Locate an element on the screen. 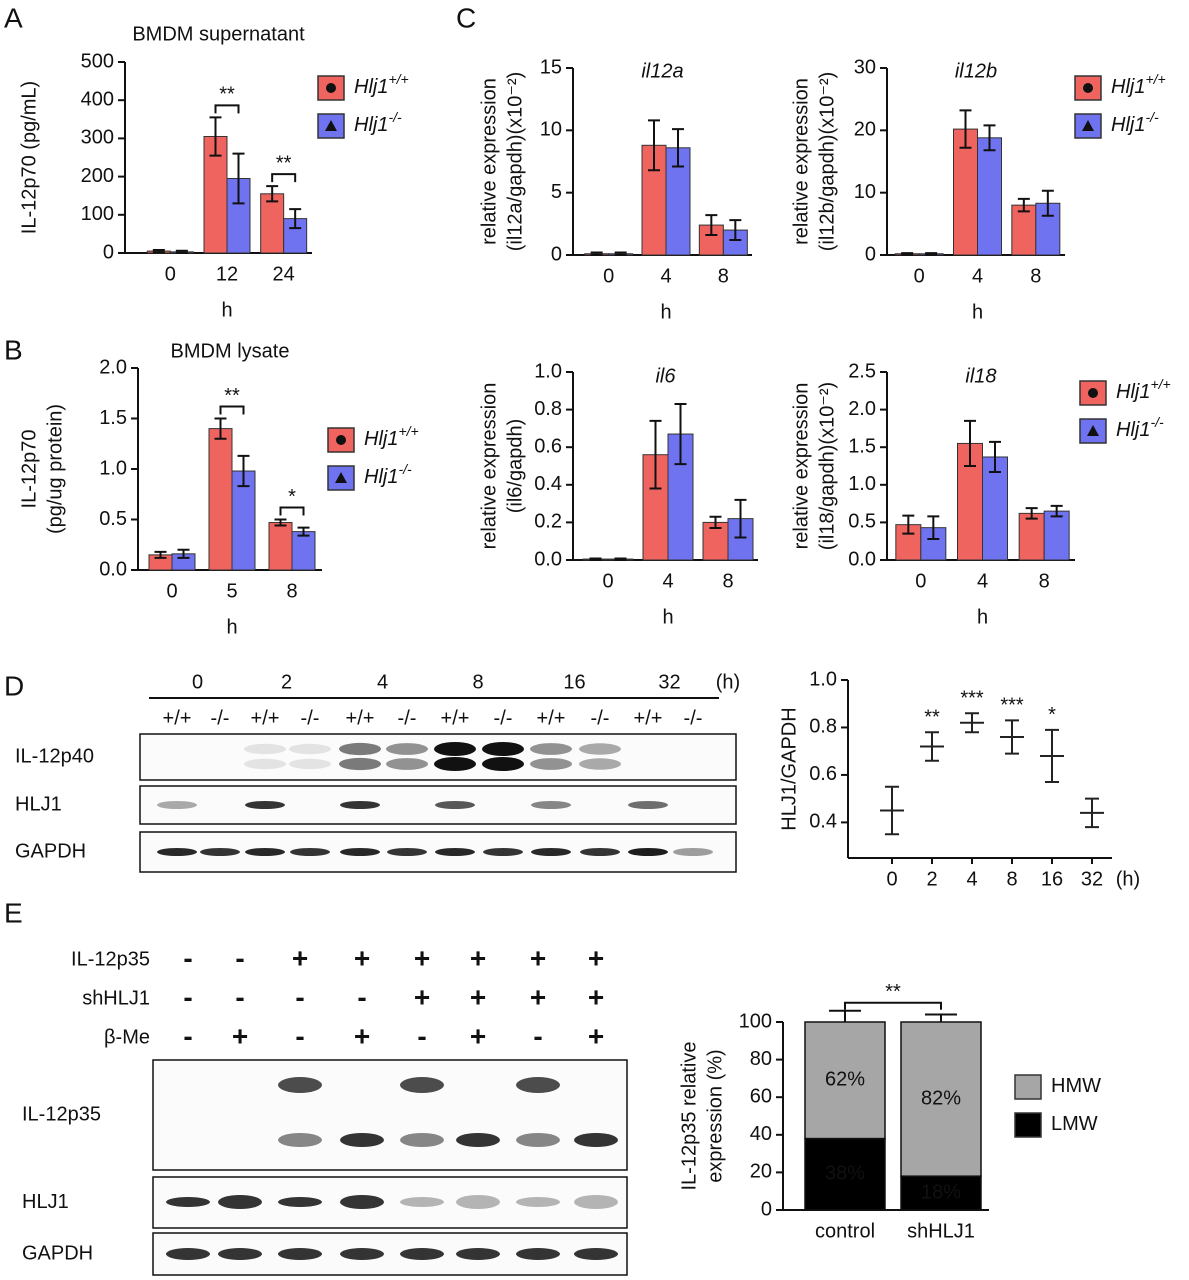 The width and height of the screenshot is (1189, 1280). legend-label: Hlj1-/- is located at coordinates (388, 475).